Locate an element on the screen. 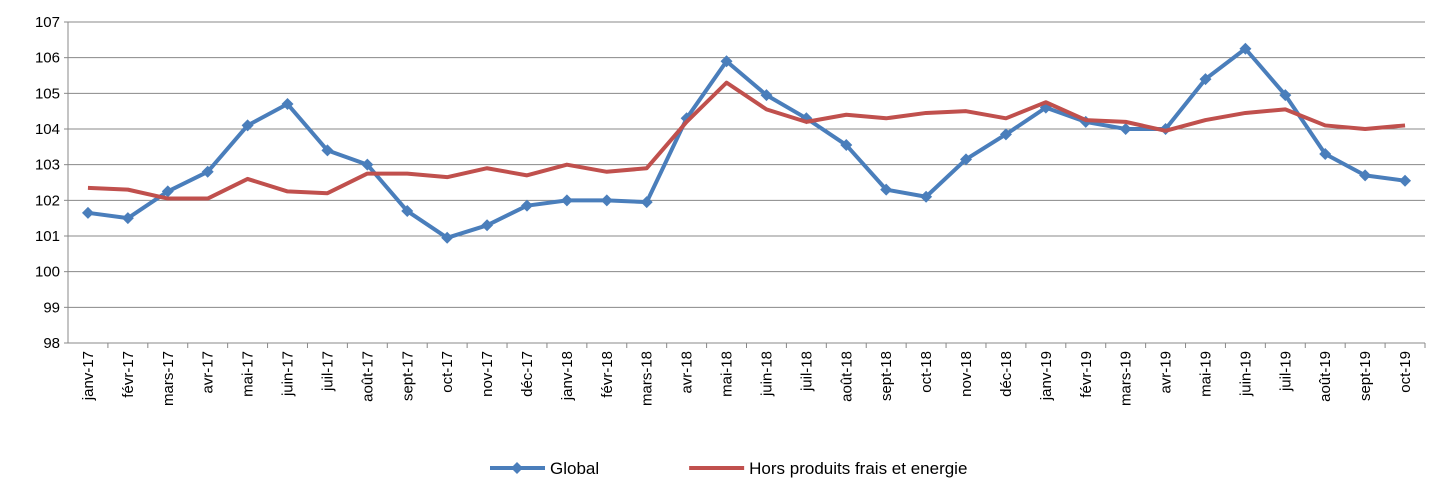 This screenshot has width=1429, height=486. x-tick-label: mai-19 is located at coordinates (1205, 374).